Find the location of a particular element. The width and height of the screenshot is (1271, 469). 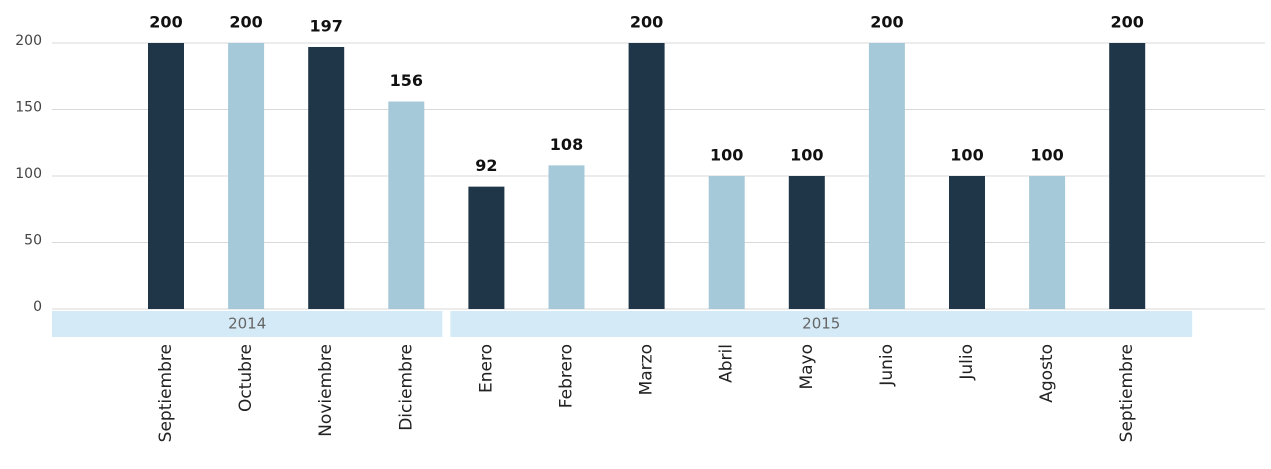

y-tick-label: 200 is located at coordinates (28, 41).